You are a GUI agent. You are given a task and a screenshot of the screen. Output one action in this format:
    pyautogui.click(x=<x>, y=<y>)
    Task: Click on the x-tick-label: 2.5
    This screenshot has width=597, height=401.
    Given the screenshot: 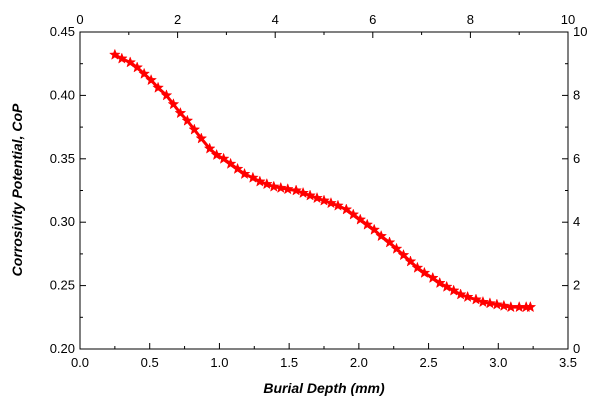 What is the action you would take?
    pyautogui.click(x=429, y=362)
    